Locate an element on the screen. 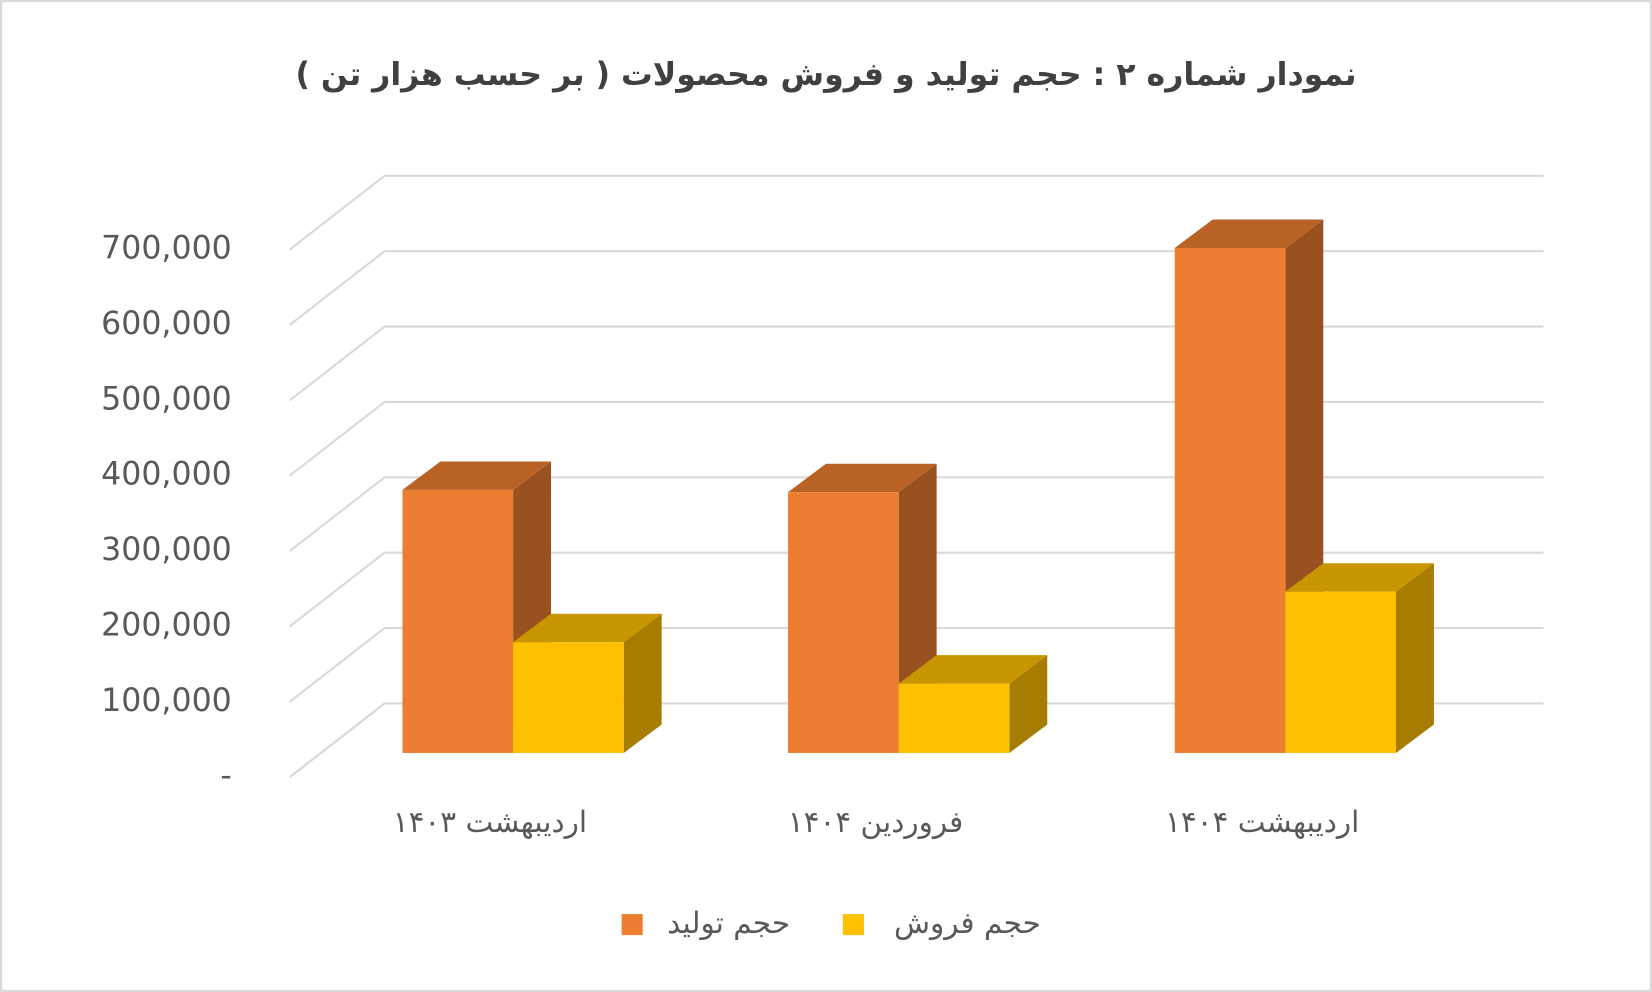 The width and height of the screenshot is (1652, 992). y-tick-label: 600,000 is located at coordinates (166, 324).